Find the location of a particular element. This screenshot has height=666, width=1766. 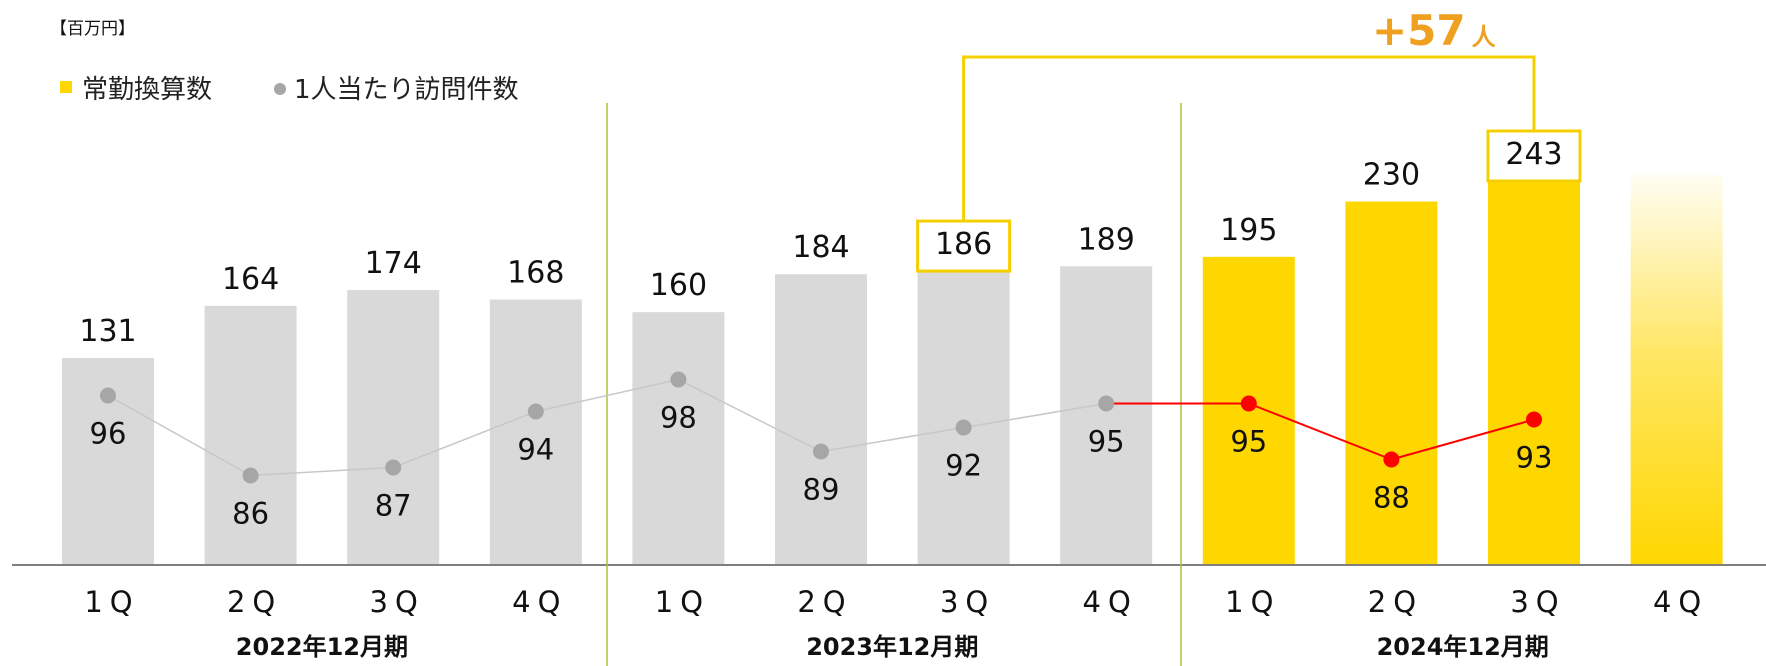

bar-value-label: 184 is located at coordinates (820, 247).